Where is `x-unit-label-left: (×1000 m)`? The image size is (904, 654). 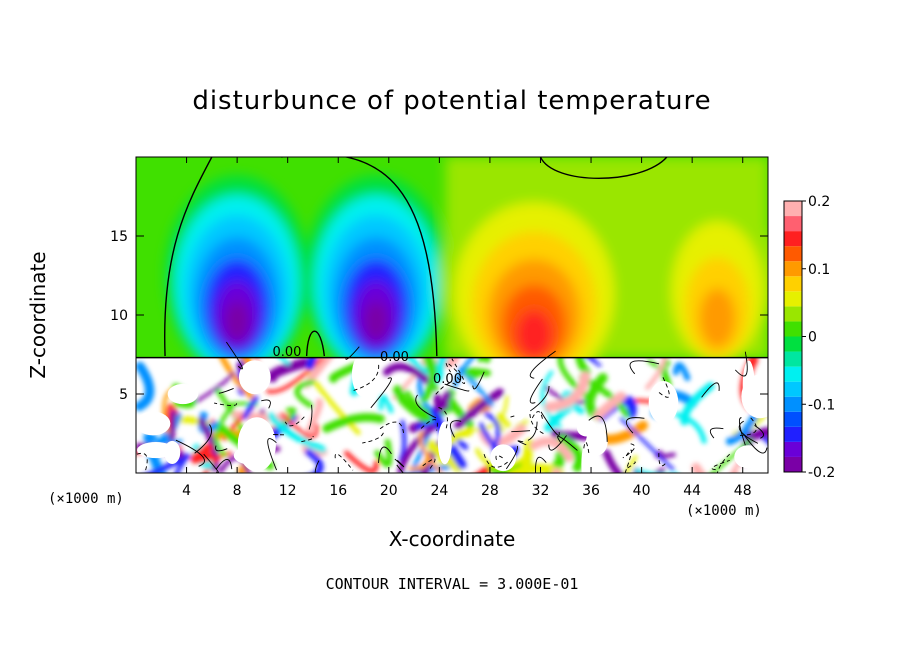 x-unit-label-left: (×1000 m) is located at coordinates (86, 499).